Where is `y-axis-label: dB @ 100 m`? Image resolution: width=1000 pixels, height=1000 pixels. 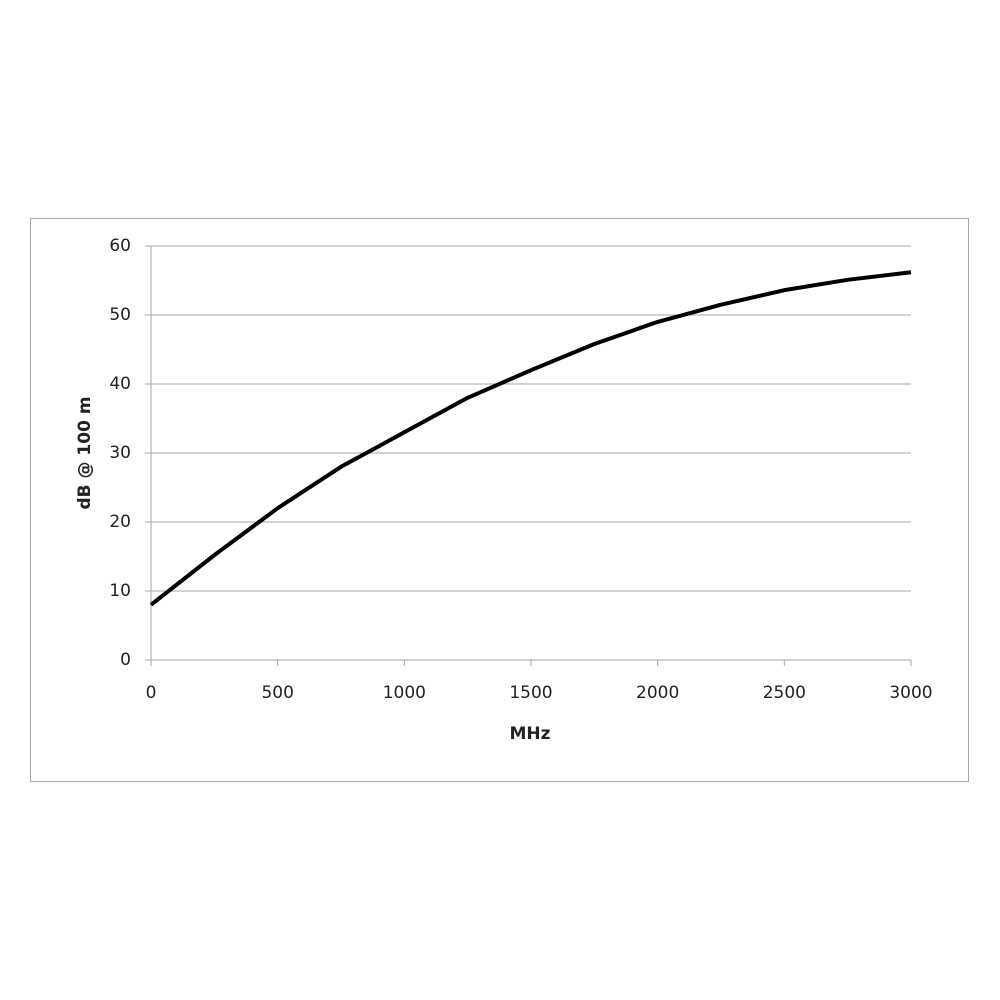 y-axis-label: dB @ 100 m is located at coordinates (85, 452).